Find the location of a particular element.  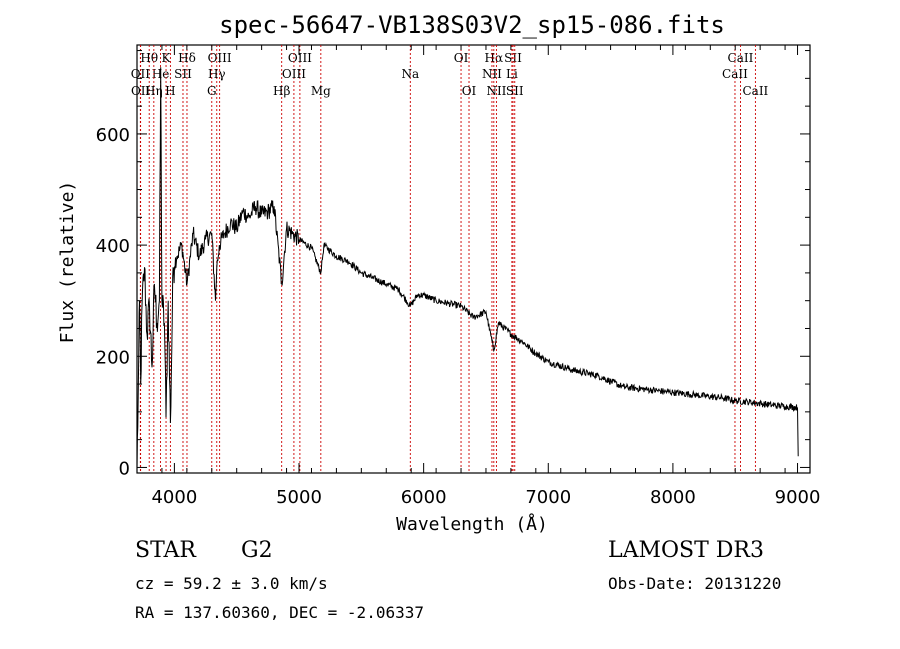

spectral-line-label-25: CaII is located at coordinates (741, 58).